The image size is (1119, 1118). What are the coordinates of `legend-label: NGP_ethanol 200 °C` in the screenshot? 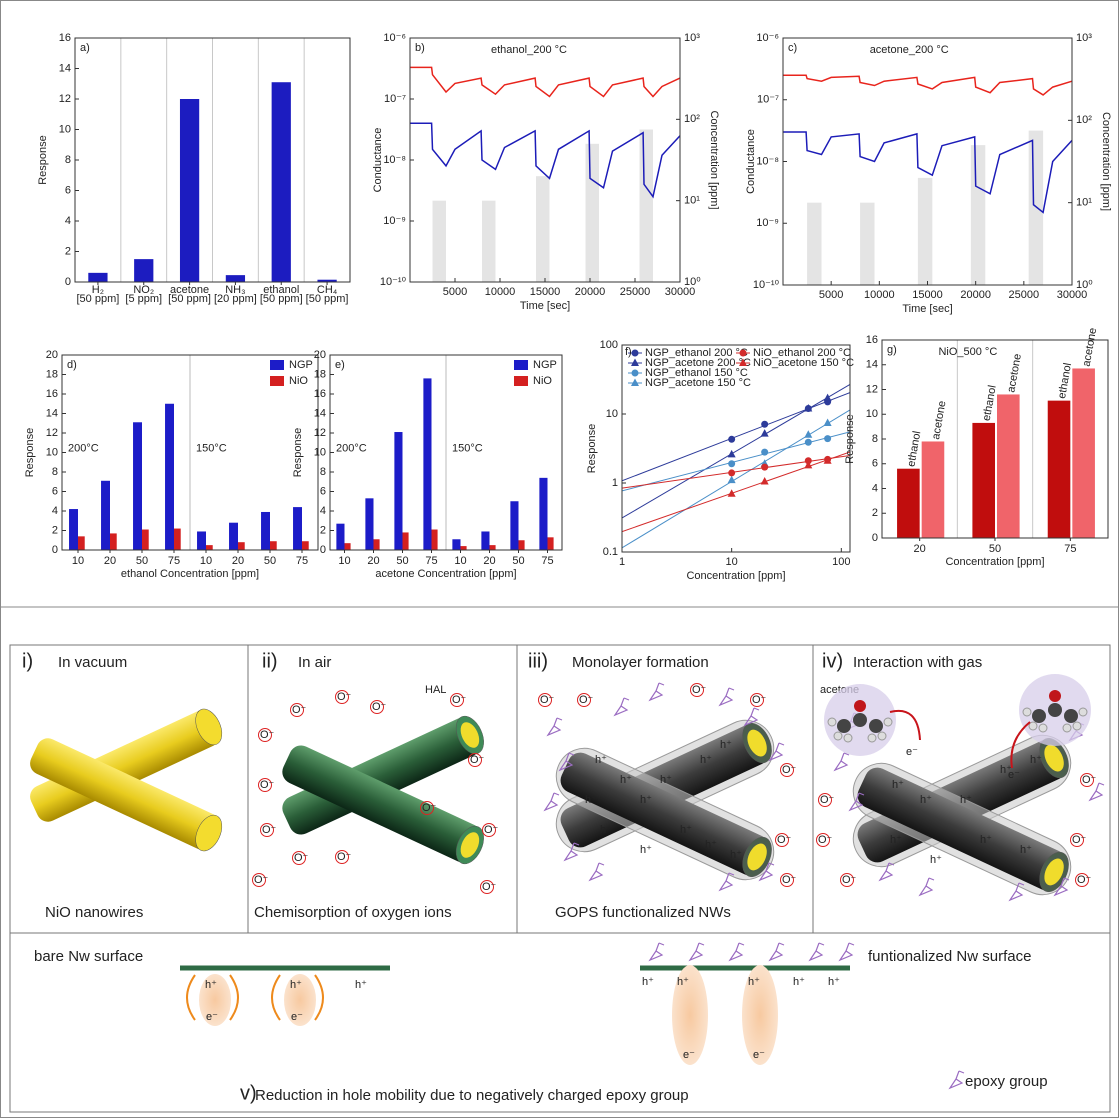 It's located at (696, 353).